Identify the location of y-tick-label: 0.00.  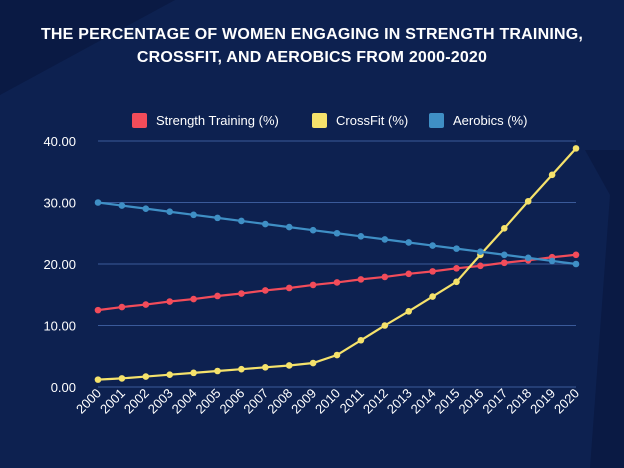
(63, 387).